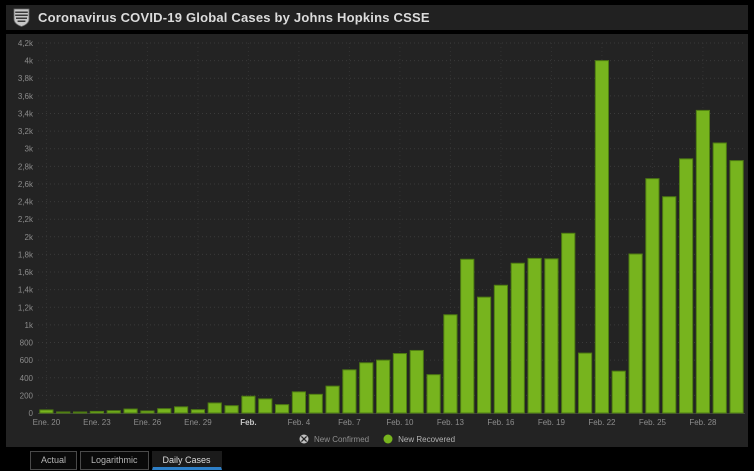 The height and width of the screenshot is (471, 754). Describe the element at coordinates (602, 422) in the screenshot. I see `x-axis-label: Feb. 22` at that location.